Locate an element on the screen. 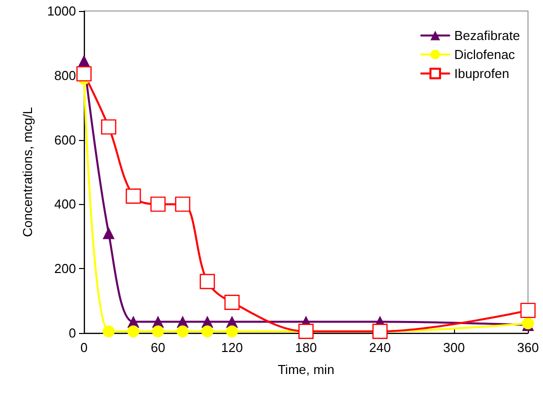 This screenshot has height=400, width=543. legend-label: Diclofenac is located at coordinates (485, 54).